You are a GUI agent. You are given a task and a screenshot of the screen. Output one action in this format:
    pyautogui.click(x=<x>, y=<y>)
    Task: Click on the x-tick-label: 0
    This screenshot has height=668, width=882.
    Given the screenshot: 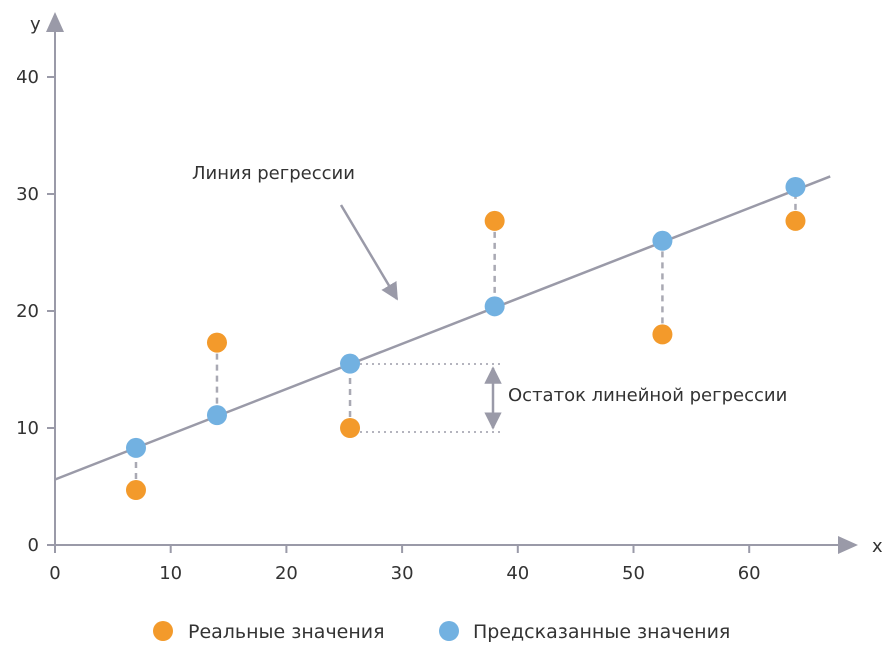 What is the action you would take?
    pyautogui.click(x=54, y=573)
    